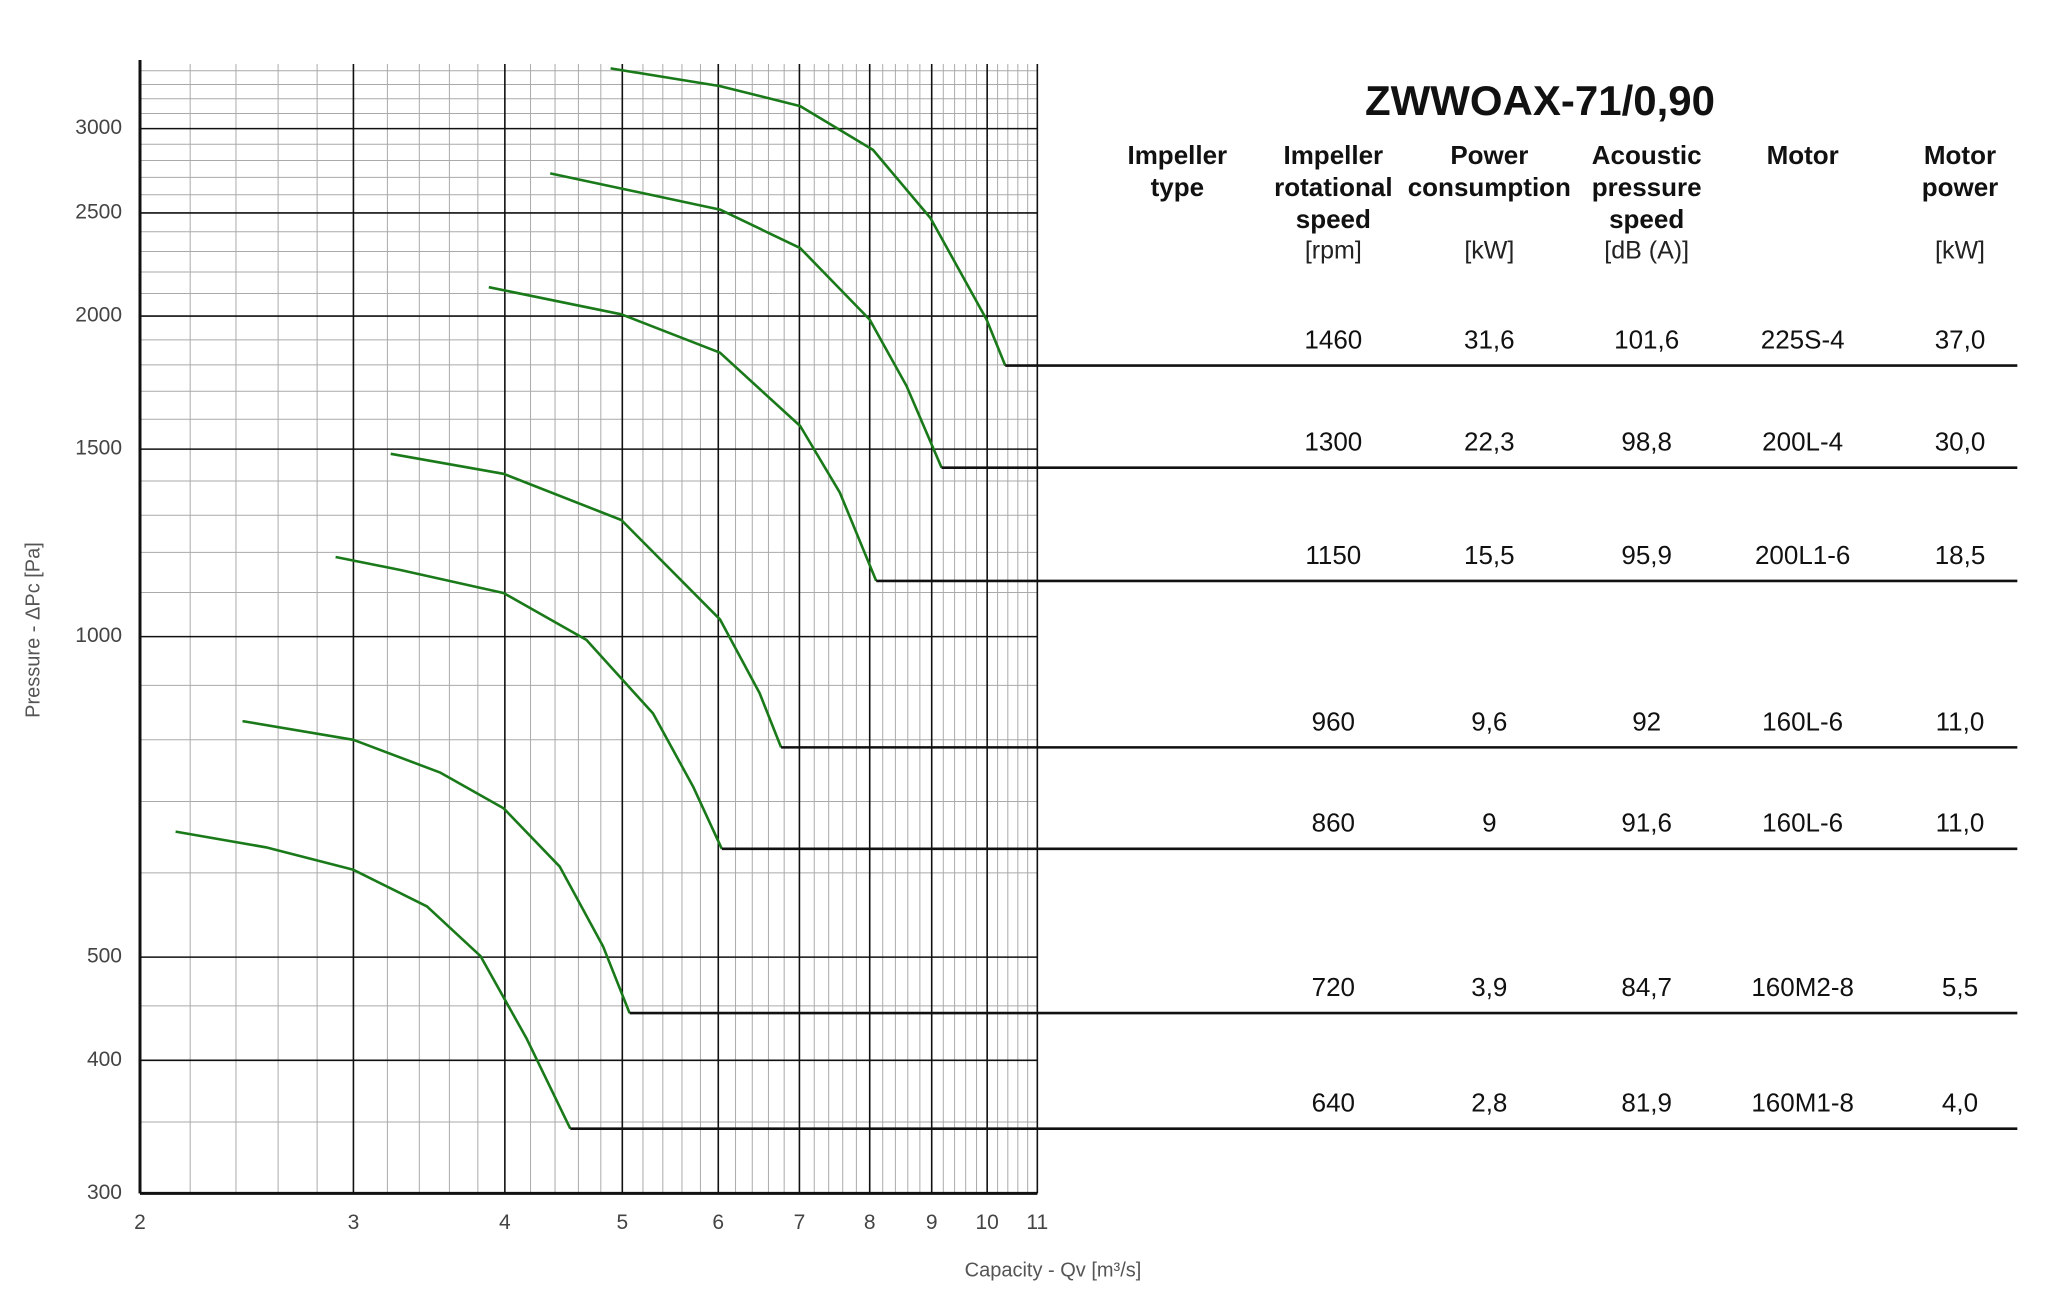 The width and height of the screenshot is (2066, 1299). What do you see at coordinates (98, 211) in the screenshot?
I see `y-tick-label: 2500` at bounding box center [98, 211].